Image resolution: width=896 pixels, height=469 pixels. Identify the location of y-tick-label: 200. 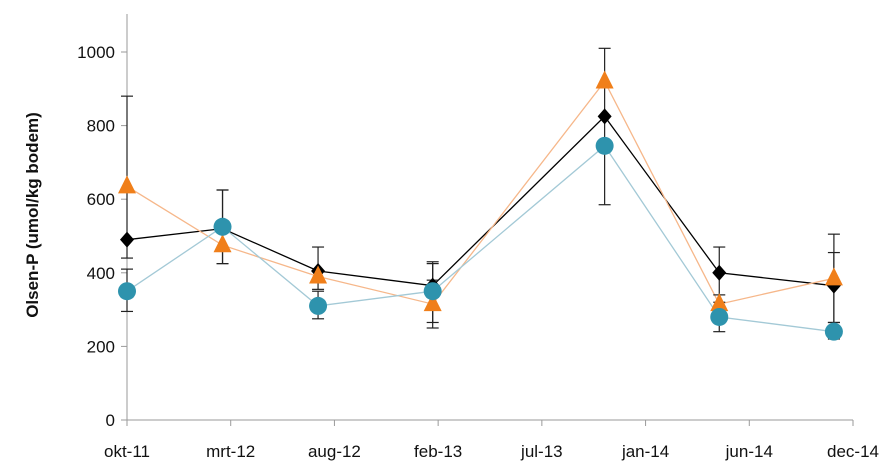
(101, 346).